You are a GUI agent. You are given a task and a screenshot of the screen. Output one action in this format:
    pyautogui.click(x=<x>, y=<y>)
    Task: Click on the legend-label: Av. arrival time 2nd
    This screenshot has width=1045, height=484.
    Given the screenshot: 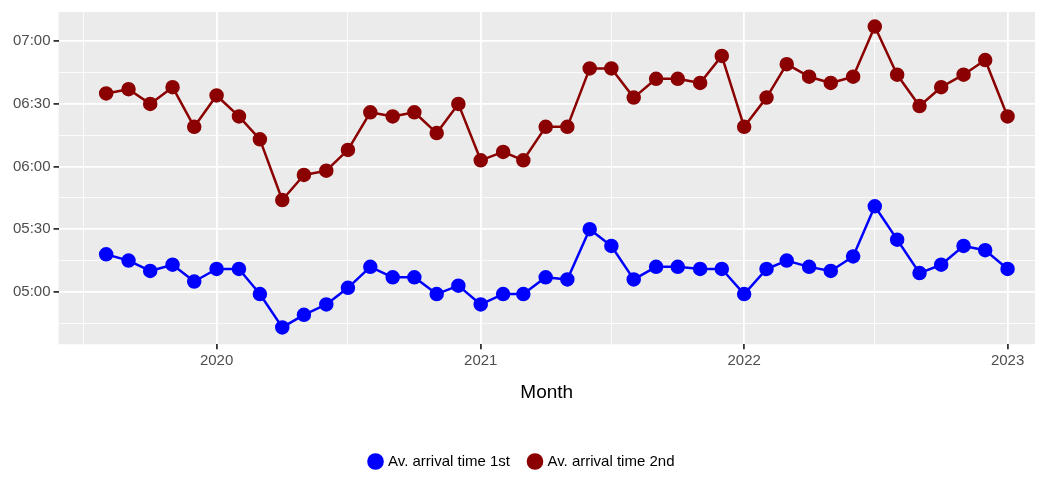 What is the action you would take?
    pyautogui.click(x=611, y=460)
    